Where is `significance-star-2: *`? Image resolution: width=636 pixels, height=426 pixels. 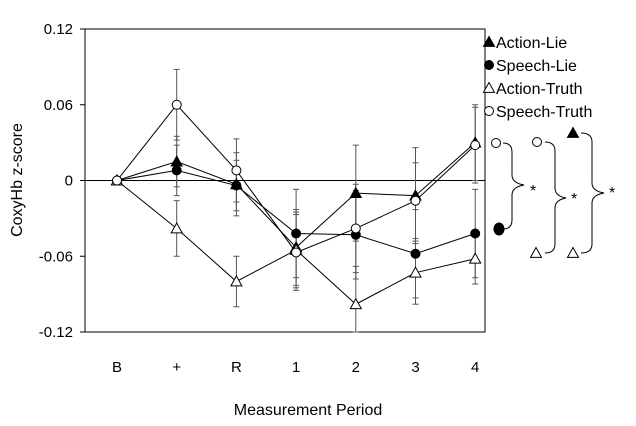 significance-star-2: * is located at coordinates (574, 199).